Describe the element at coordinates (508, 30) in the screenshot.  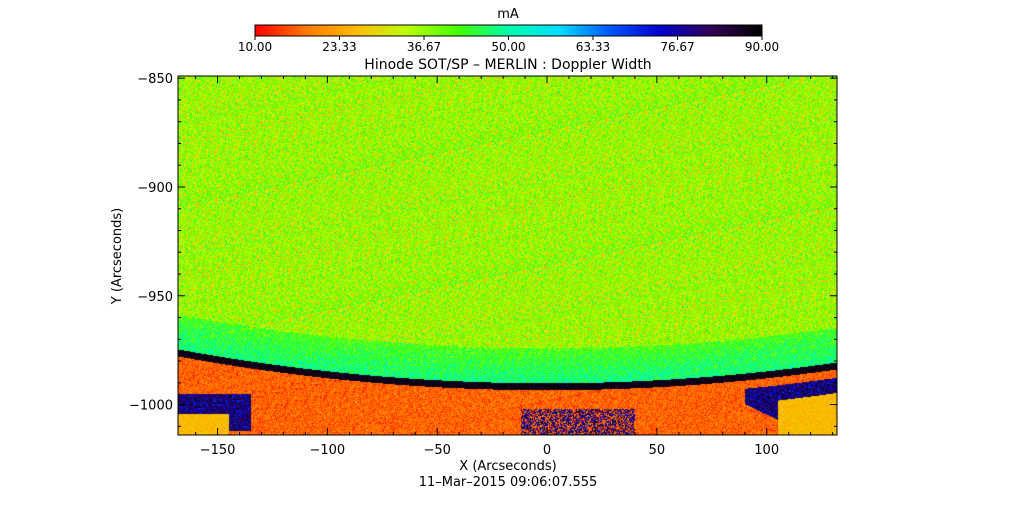
I see `colorbar` at that location.